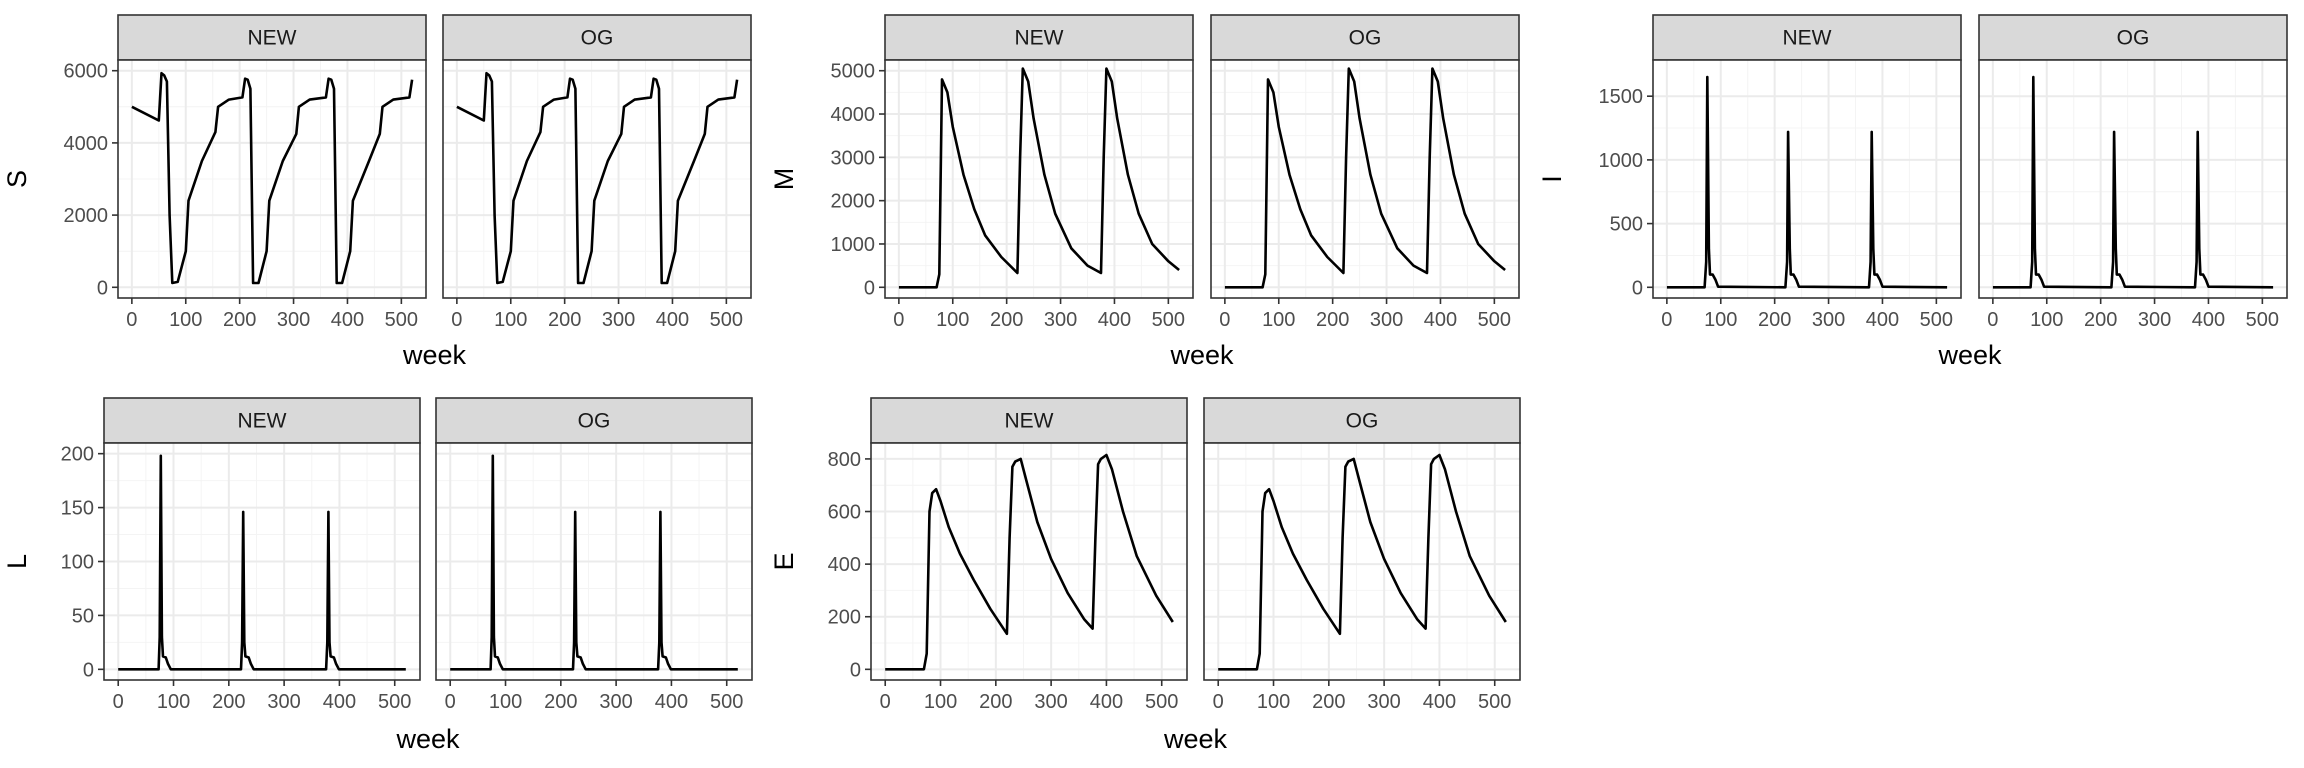  I want to click on y-tick-label: 100, so click(77, 563).